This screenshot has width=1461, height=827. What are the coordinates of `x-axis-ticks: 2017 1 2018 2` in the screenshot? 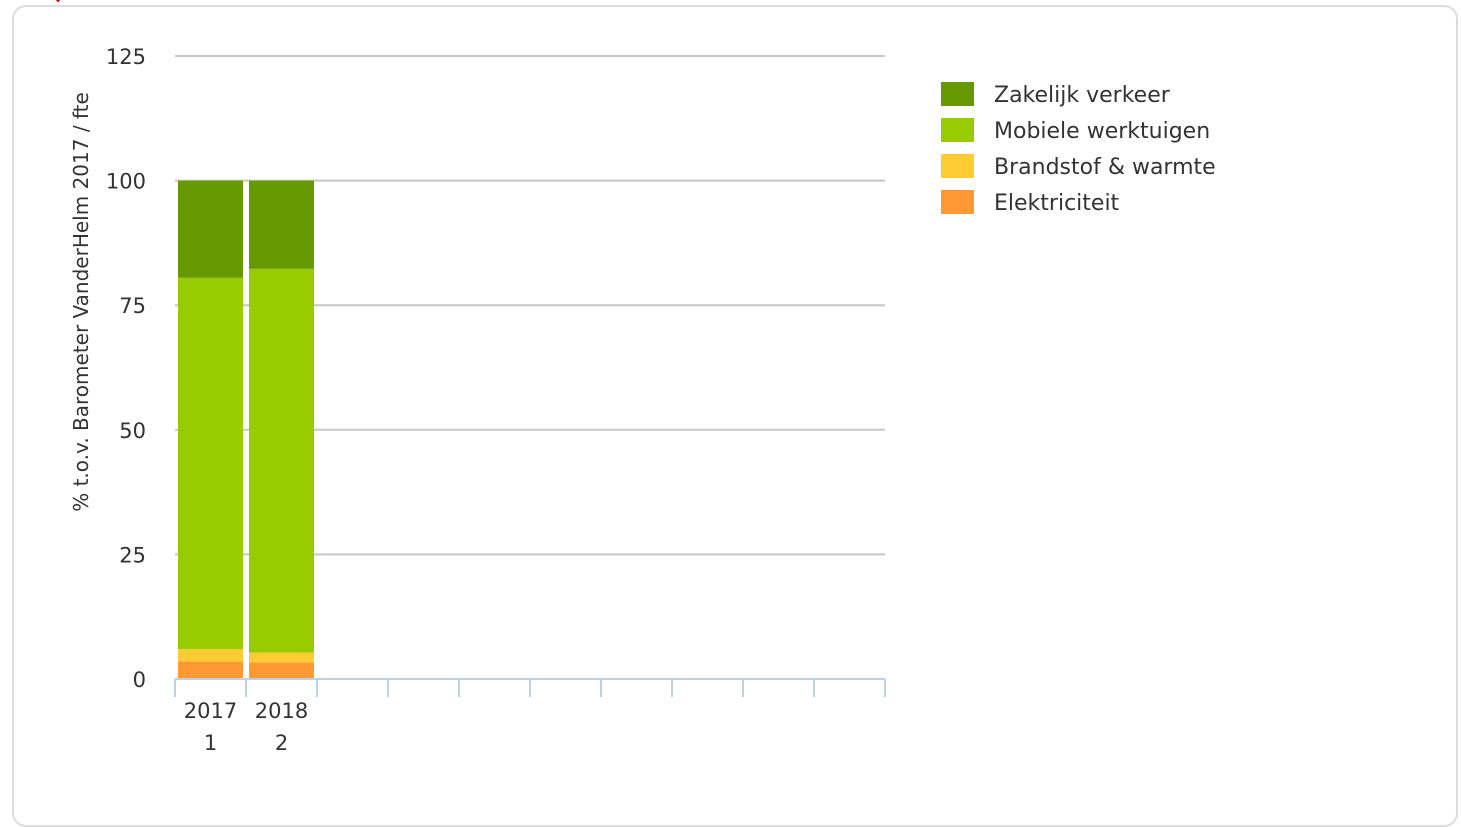 It's located at (246, 727).